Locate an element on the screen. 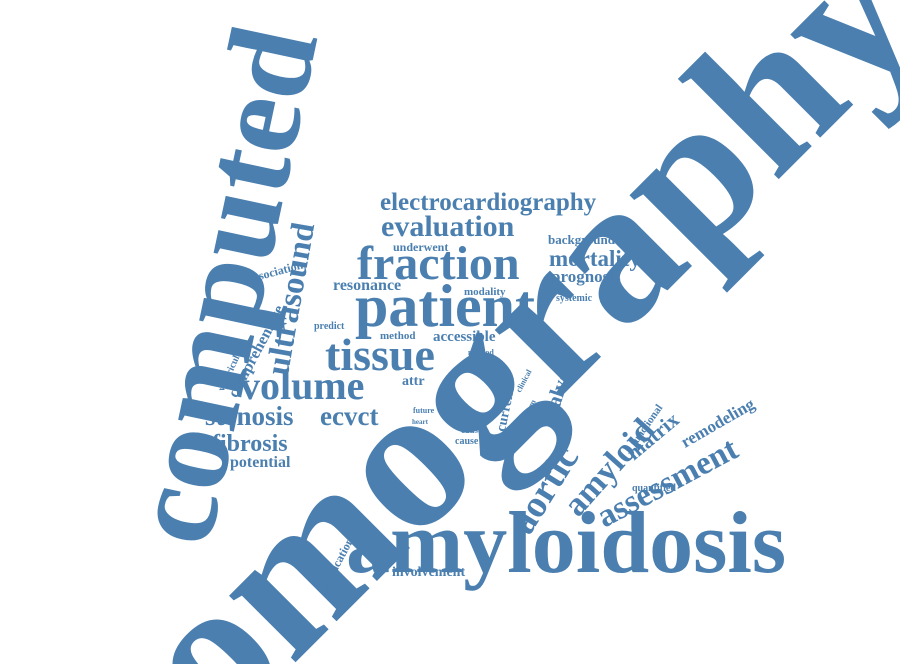 The width and height of the screenshot is (900, 664). word-term: future is located at coordinates (424, 410).